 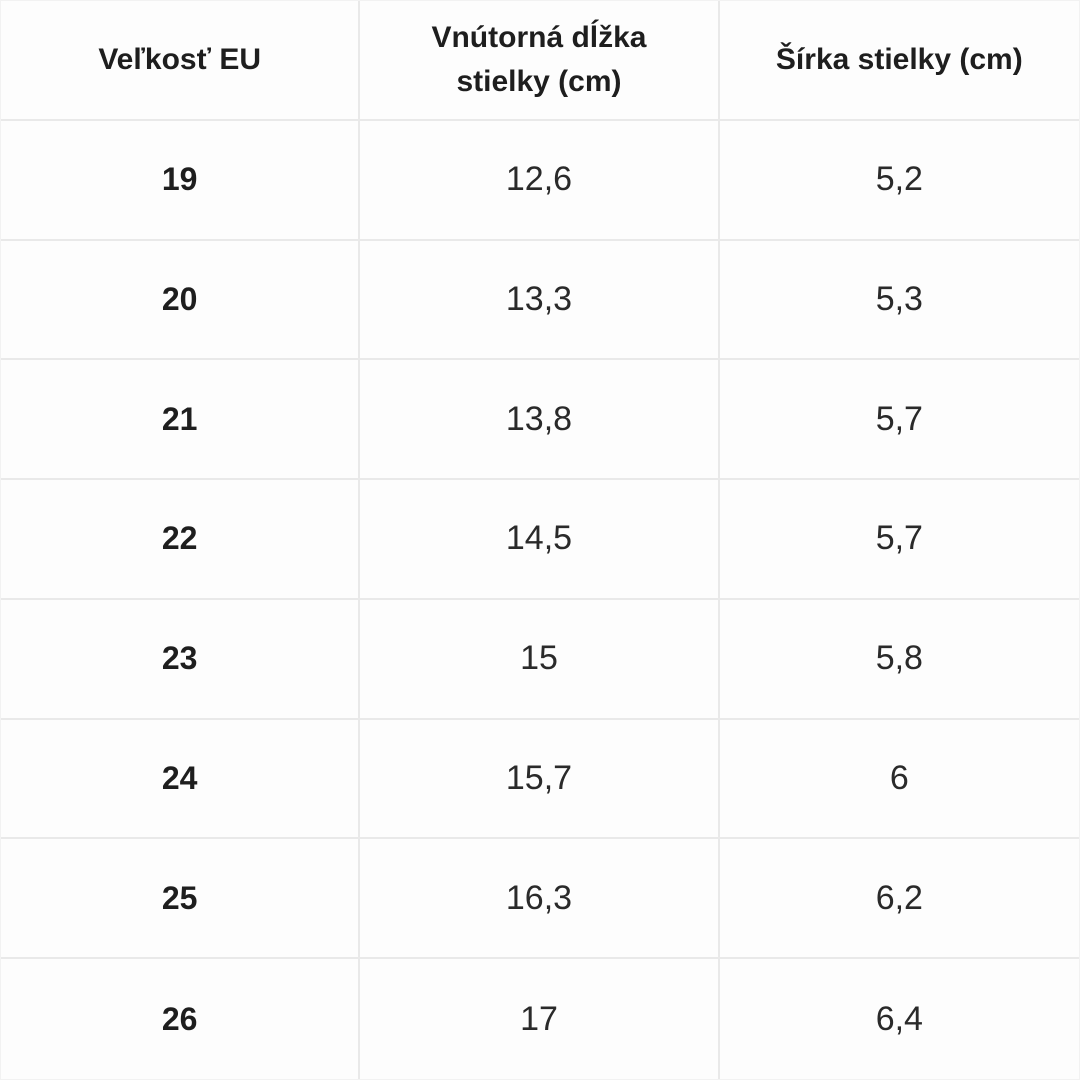 I want to click on table-row: 23 15 5,8, so click(x=540, y=659).